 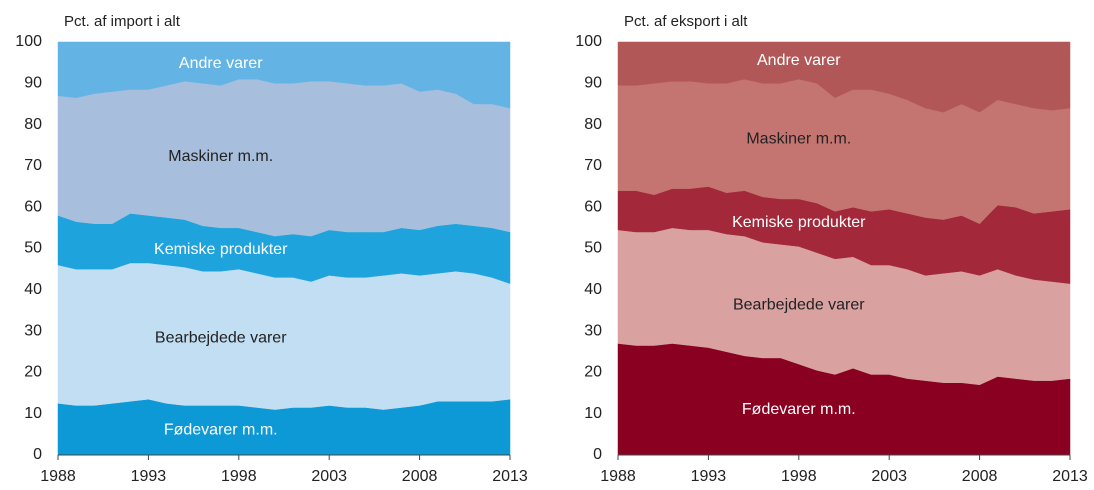 What do you see at coordinates (122, 21) in the screenshot?
I see `y-axis-title: Pct. af import i alt` at bounding box center [122, 21].